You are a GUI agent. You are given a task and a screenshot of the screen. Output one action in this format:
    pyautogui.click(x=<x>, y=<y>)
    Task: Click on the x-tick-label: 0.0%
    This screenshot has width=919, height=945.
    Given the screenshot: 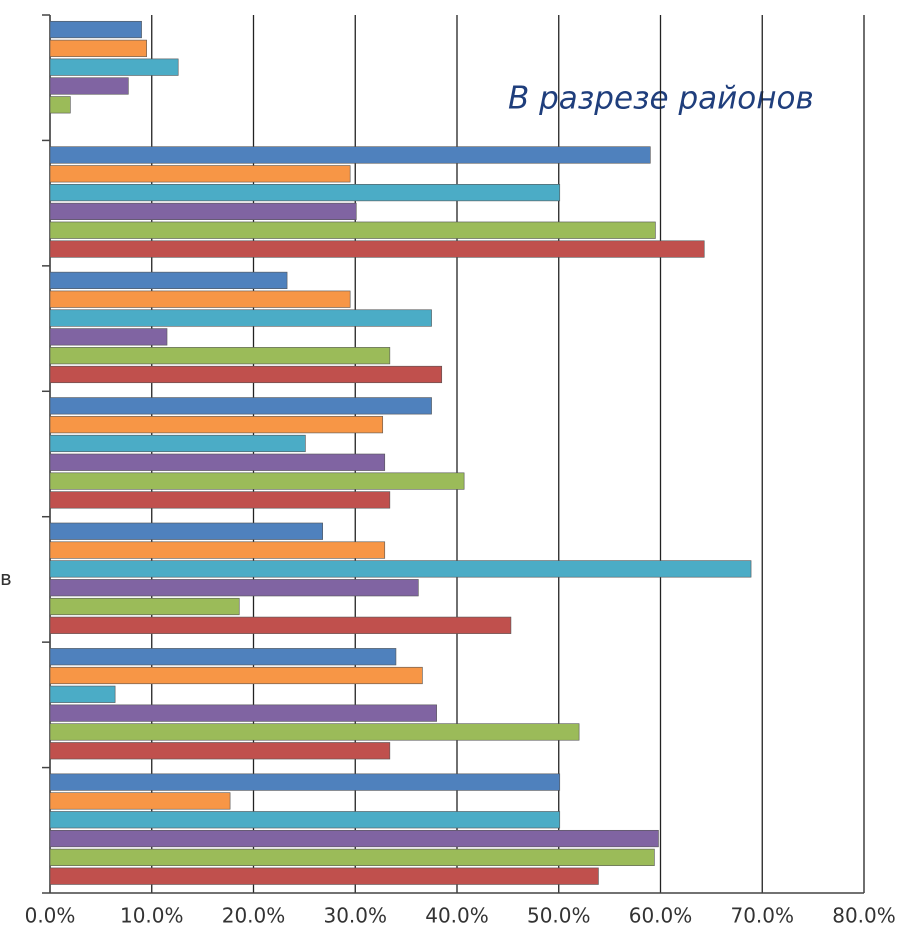 What is the action you would take?
    pyautogui.click(x=50, y=916)
    